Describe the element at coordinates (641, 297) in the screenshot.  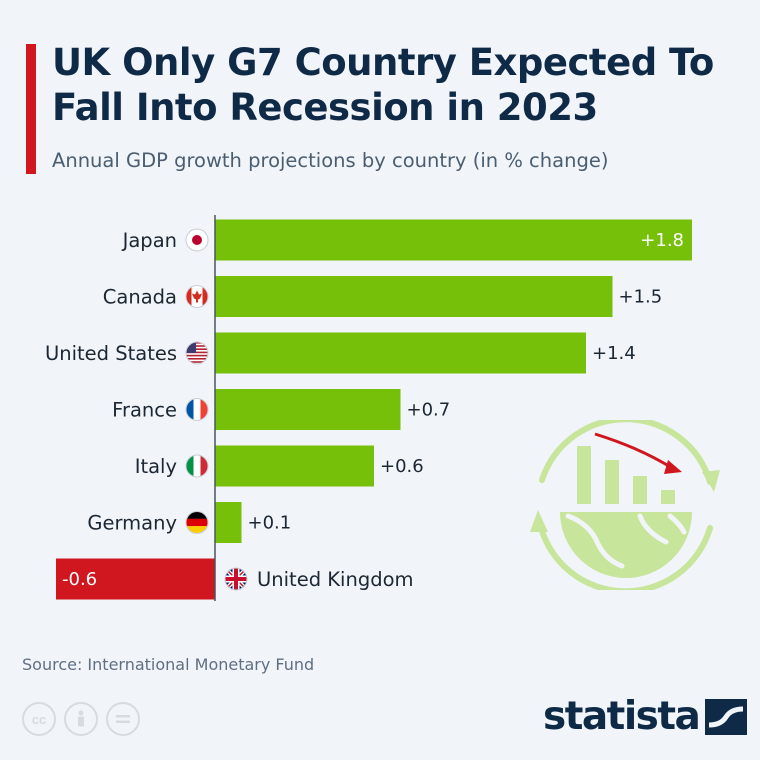
I see `data-label: +1.5` at that location.